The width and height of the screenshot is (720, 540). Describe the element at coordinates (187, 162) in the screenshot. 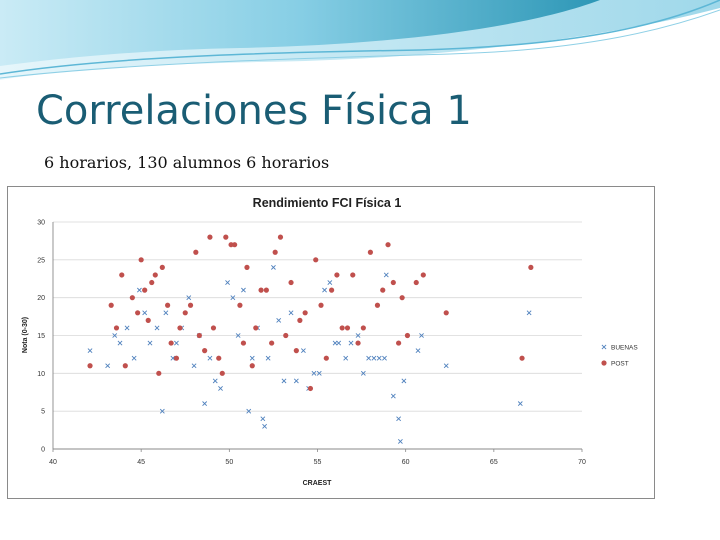

I see `slide-subtitle: 6 horarios, 130 alumnos 6 horarios` at that location.